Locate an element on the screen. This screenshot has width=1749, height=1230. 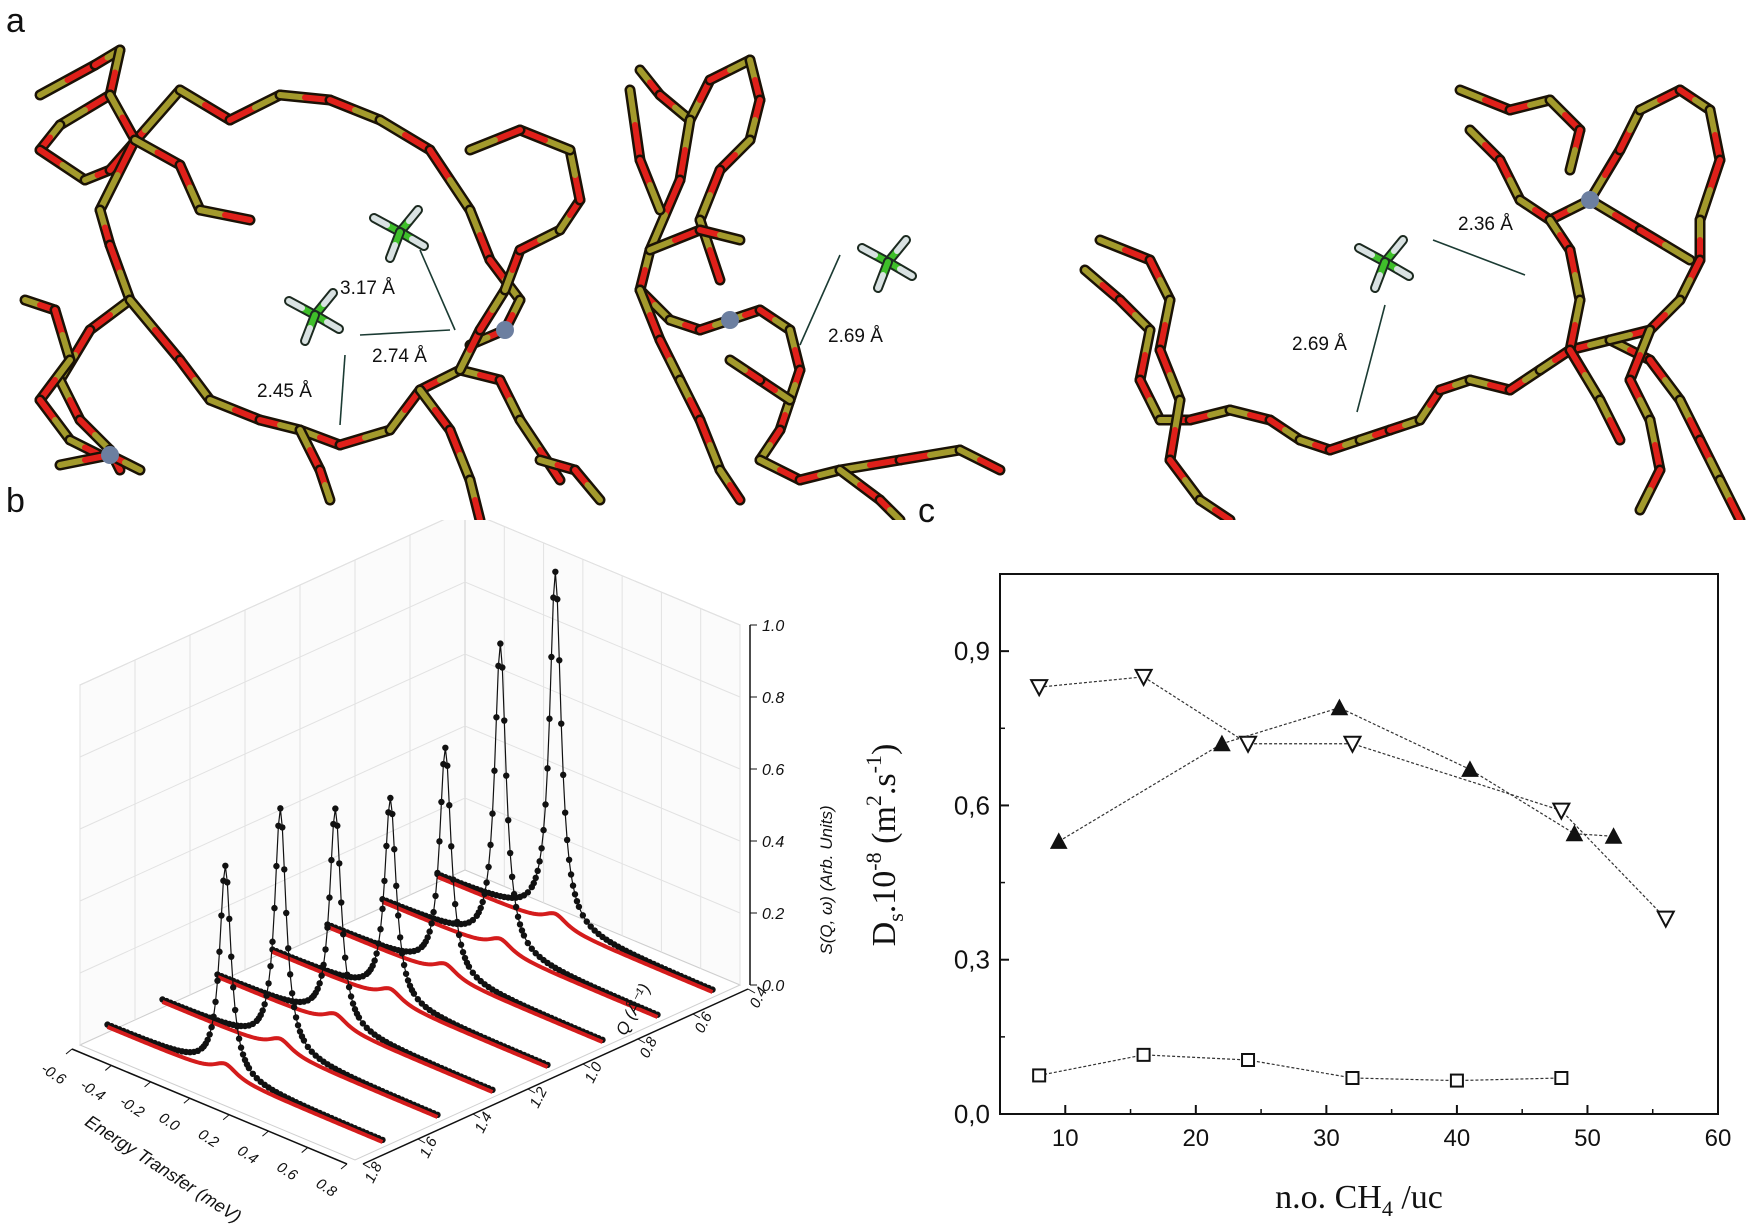
hydrogen-bond-lines is located at coordinates (932, 332).